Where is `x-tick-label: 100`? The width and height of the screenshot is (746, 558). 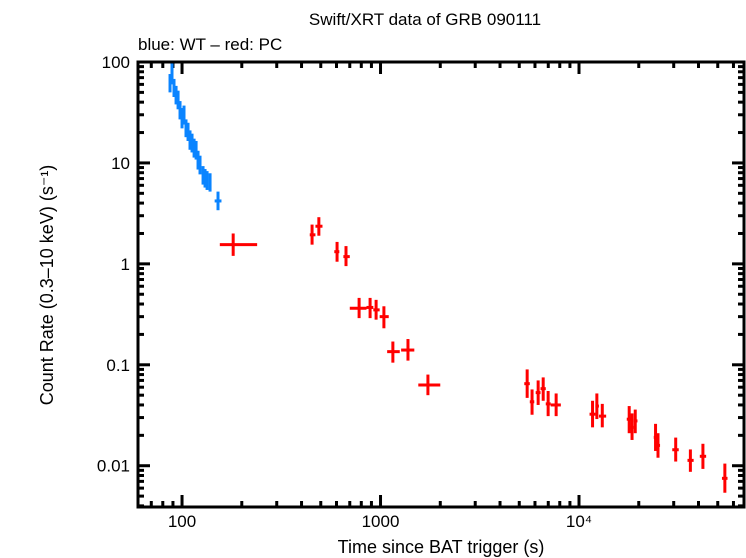 x-tick-label: 100 is located at coordinates (182, 521).